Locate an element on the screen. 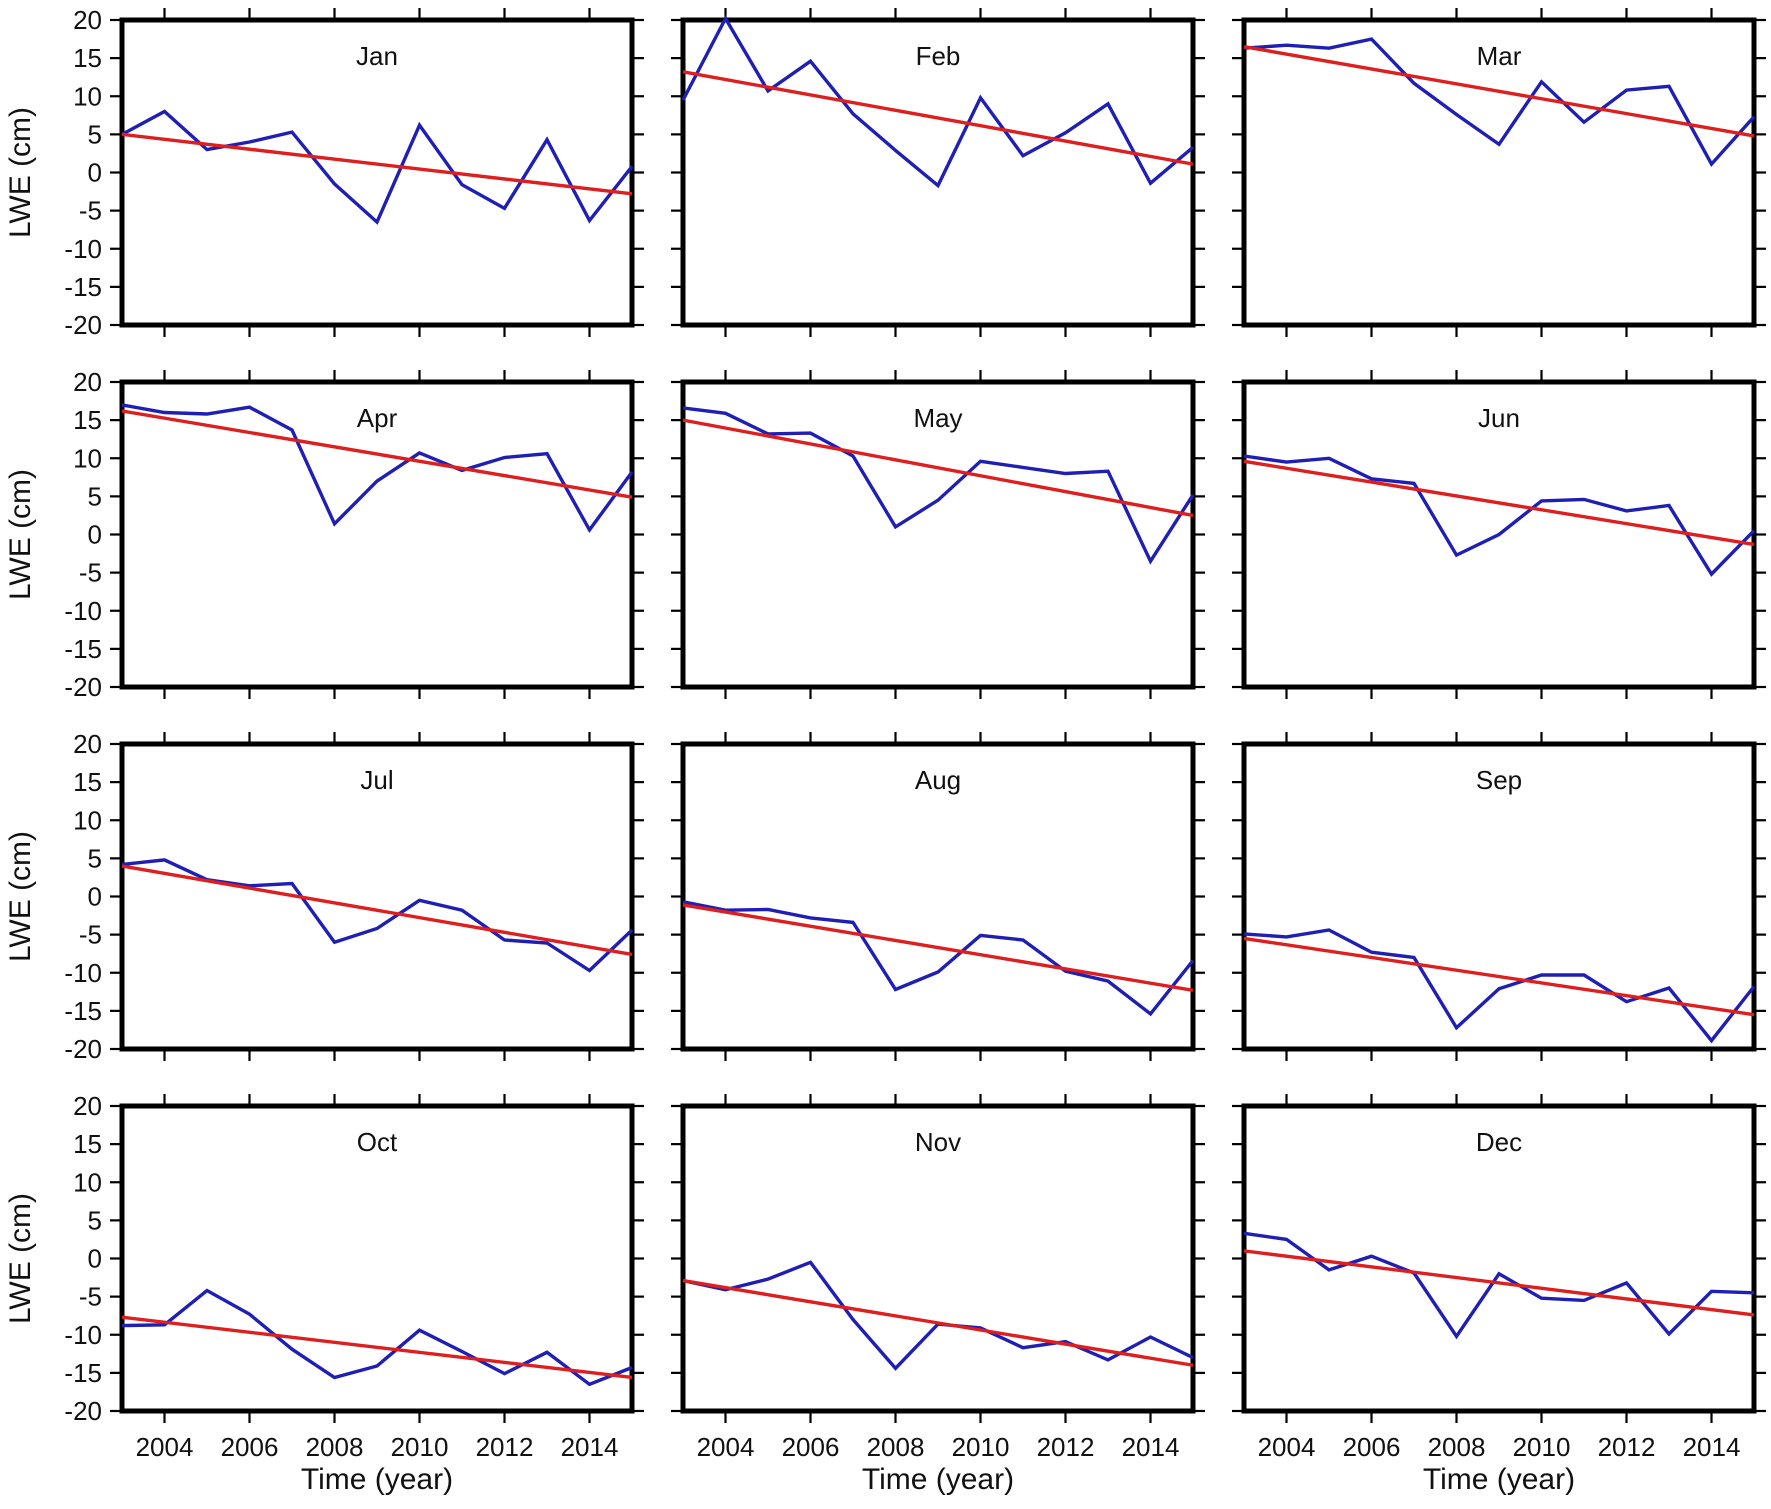  panel-title: Feb is located at coordinates (938, 56).